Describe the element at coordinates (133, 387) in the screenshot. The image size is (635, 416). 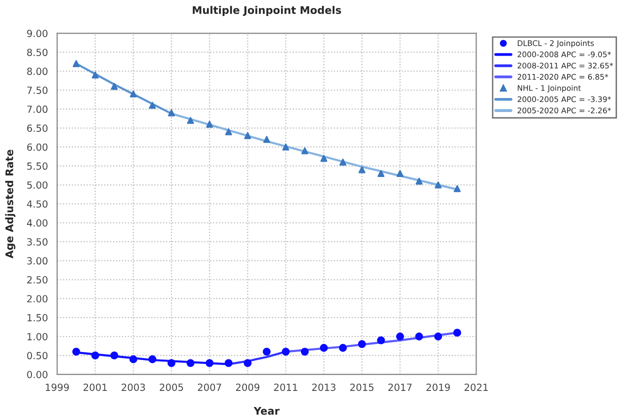
I see `x-tick-label: 2003` at that location.